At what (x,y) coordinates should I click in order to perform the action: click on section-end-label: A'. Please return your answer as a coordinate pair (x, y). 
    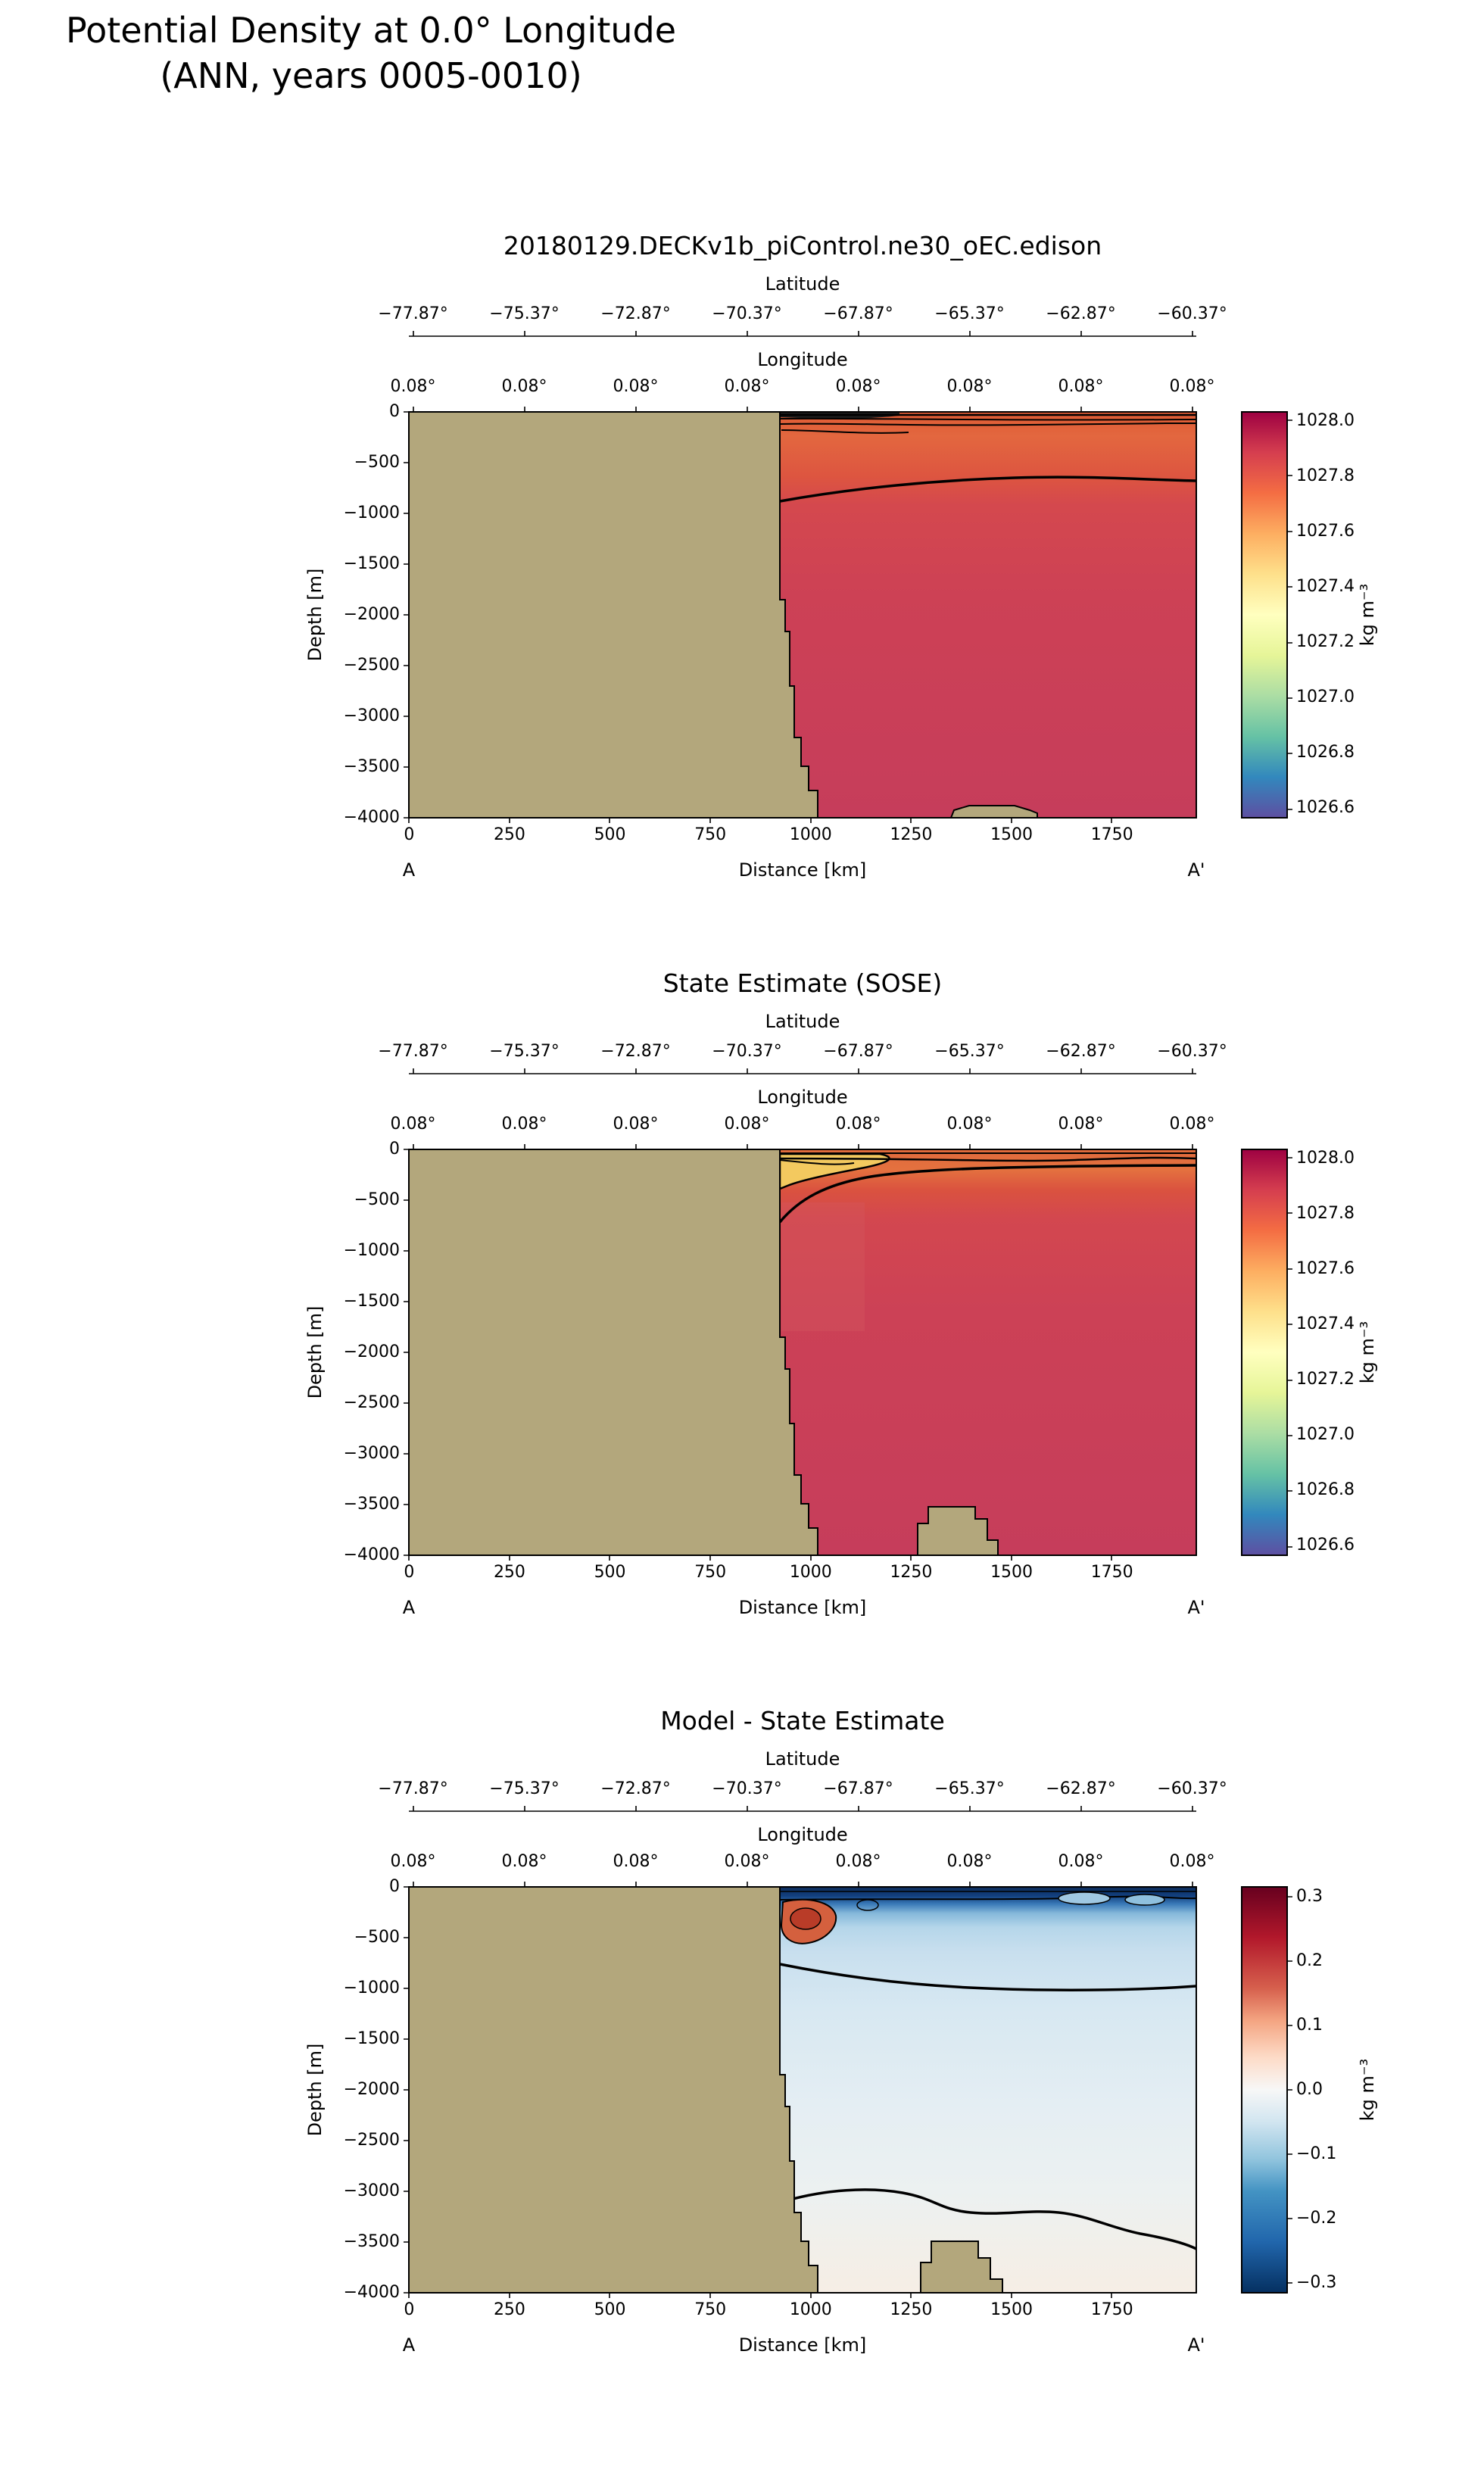
    Looking at the image, I should click on (1196, 1607).